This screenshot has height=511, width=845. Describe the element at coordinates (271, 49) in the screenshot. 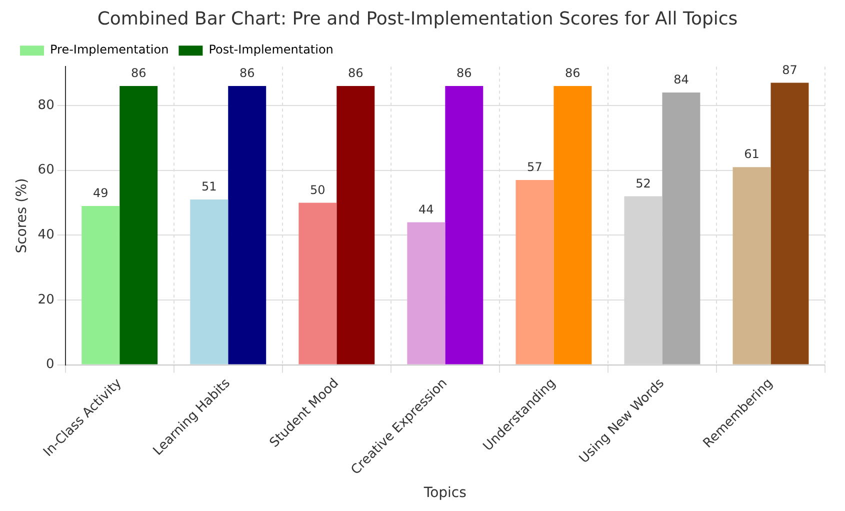

I see `legend-label: Post-Implementation` at that location.